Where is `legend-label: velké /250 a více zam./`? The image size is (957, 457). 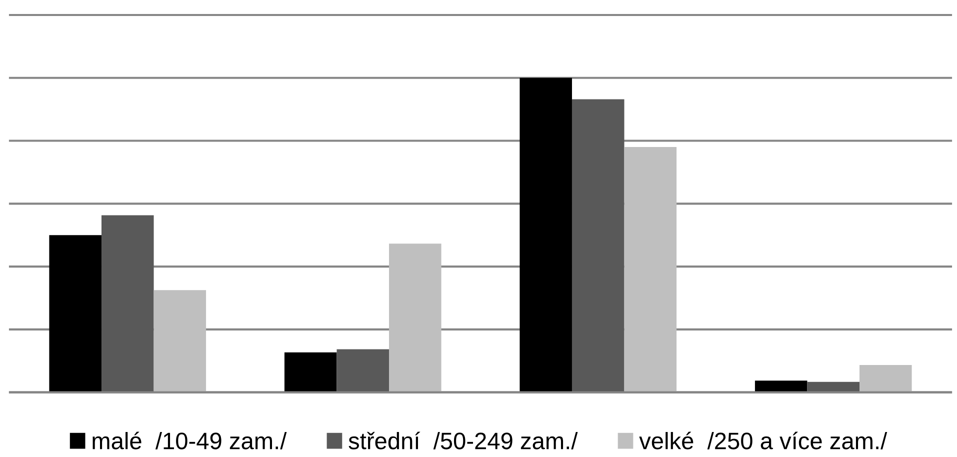
legend-label: velké /250 a více zam./ is located at coordinates (763, 441).